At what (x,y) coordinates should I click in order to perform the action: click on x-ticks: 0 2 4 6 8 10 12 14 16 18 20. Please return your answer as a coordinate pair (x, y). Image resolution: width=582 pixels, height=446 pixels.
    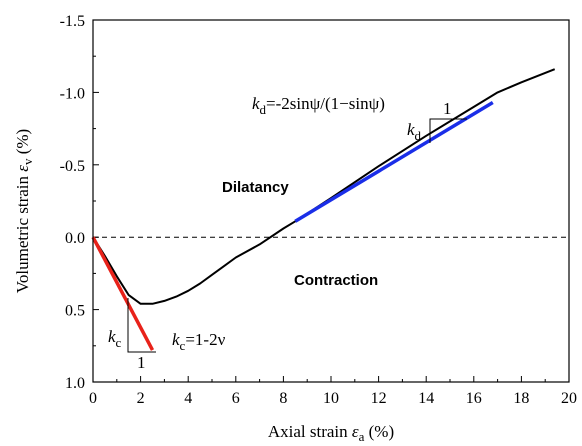
    Looking at the image, I should click on (333, 391).